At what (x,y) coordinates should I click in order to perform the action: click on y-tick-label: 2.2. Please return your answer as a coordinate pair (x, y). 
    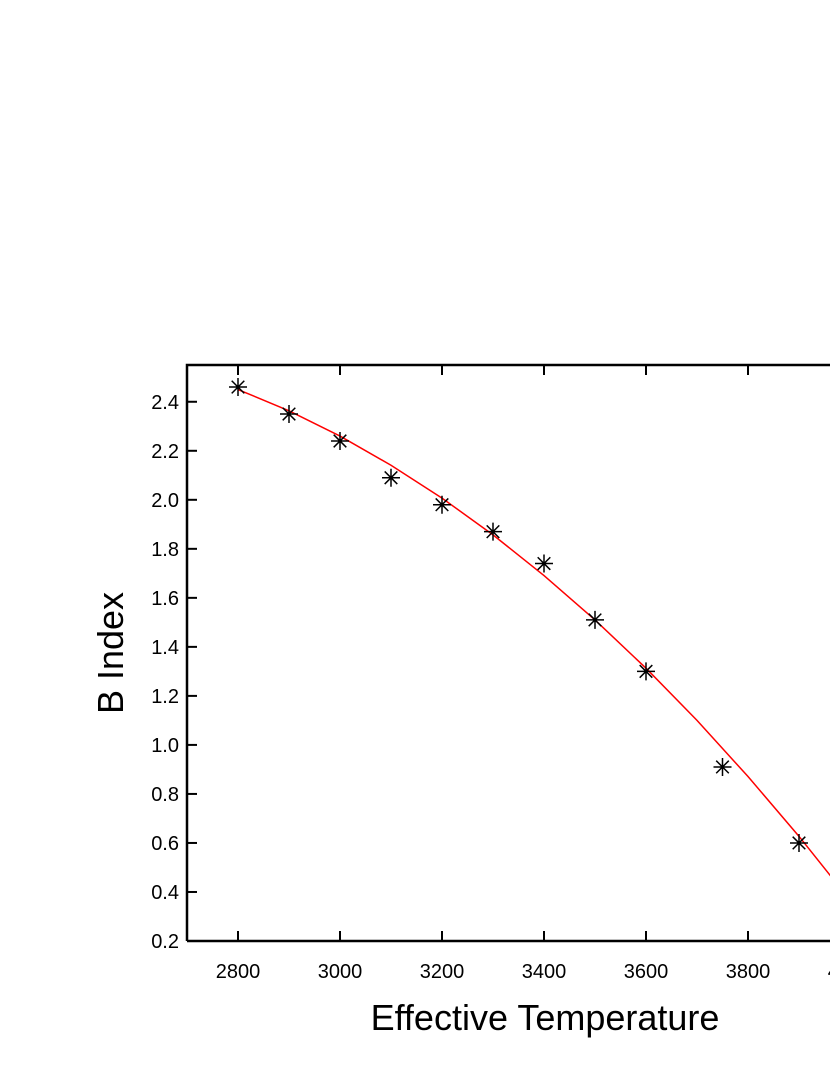
    Looking at the image, I should click on (165, 452).